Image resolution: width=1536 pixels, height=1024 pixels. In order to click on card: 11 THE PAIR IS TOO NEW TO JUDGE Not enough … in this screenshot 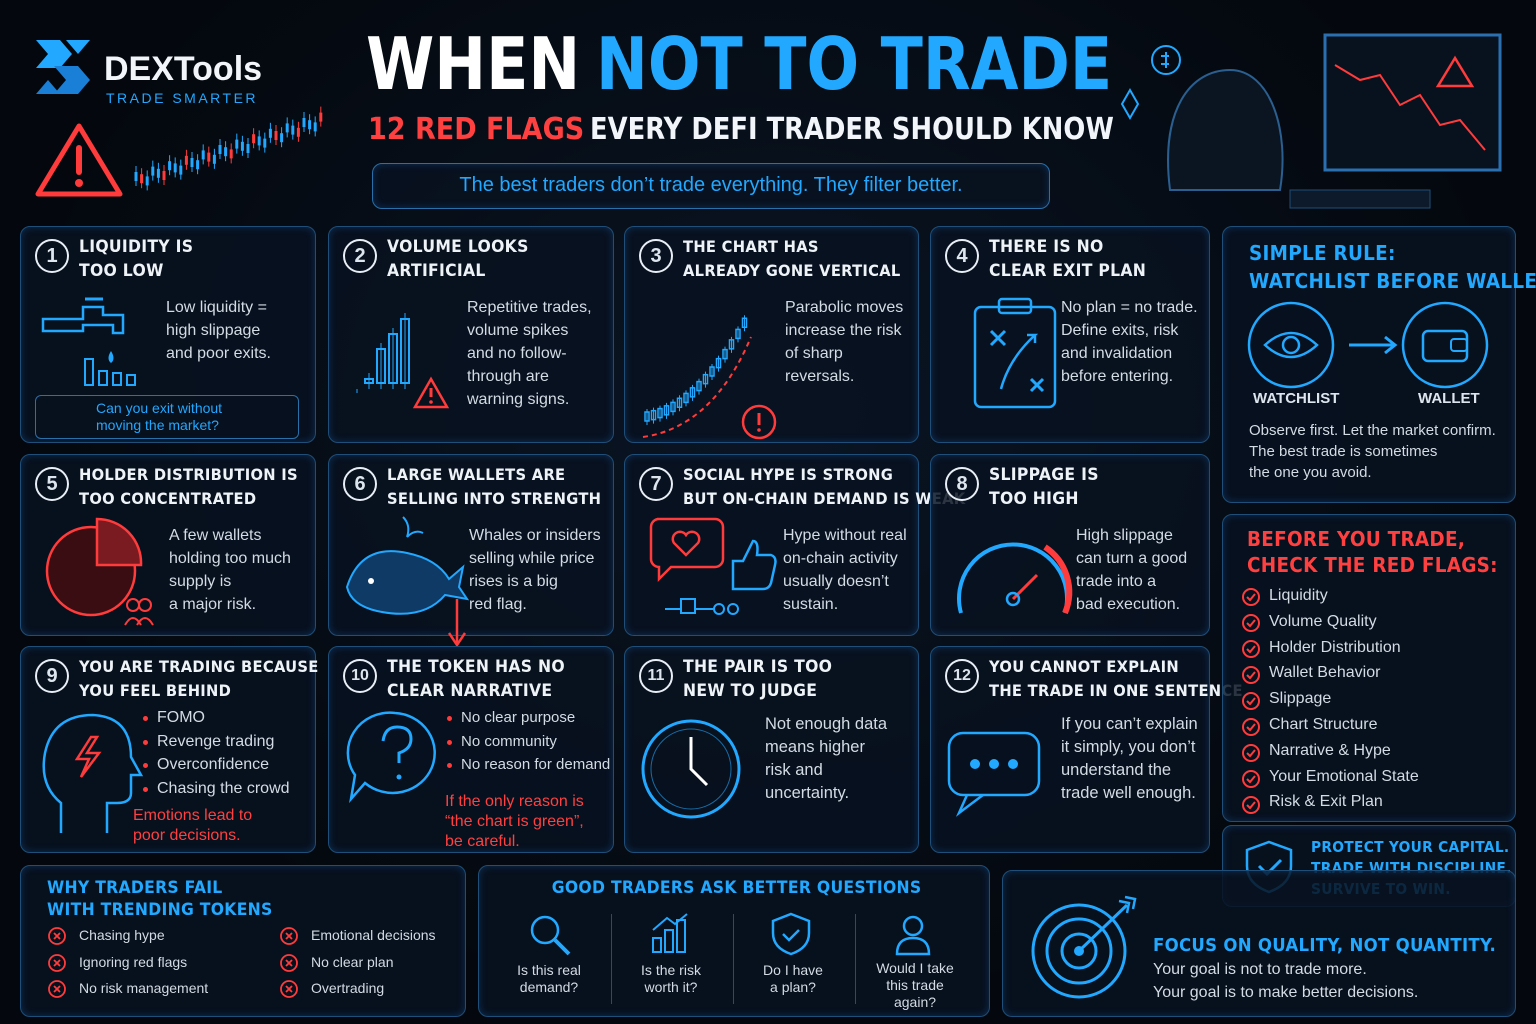, I will do `click(771, 749)`.